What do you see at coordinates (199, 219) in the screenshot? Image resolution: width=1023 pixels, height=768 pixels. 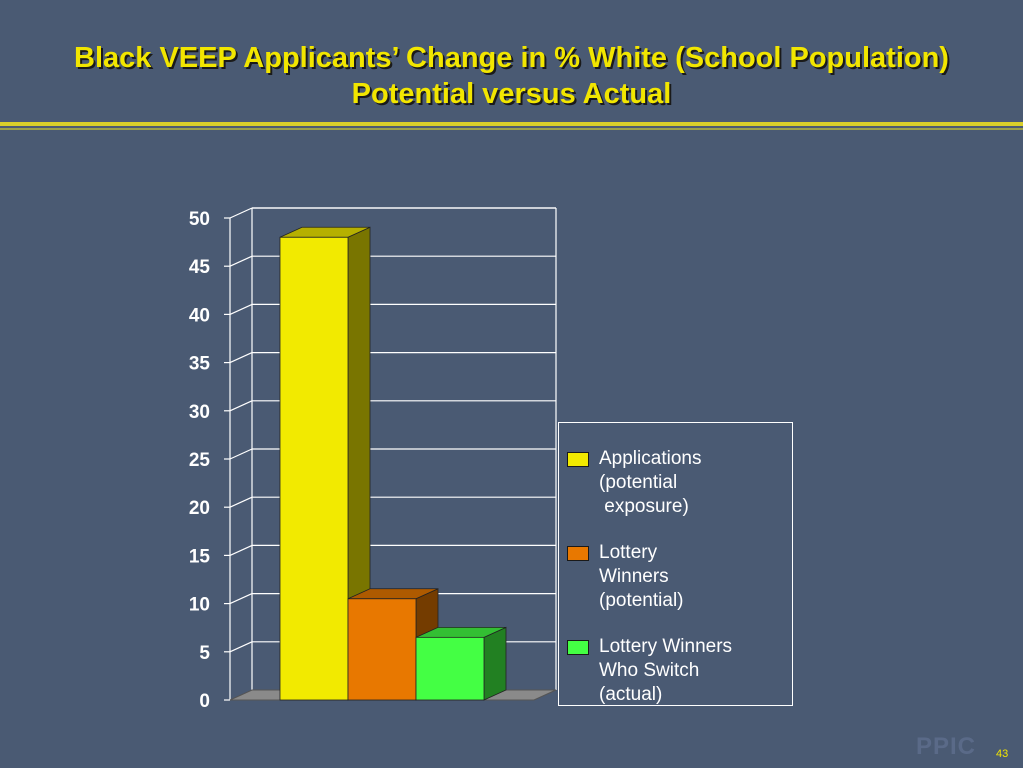 I see `y-tick-label: 50` at bounding box center [199, 219].